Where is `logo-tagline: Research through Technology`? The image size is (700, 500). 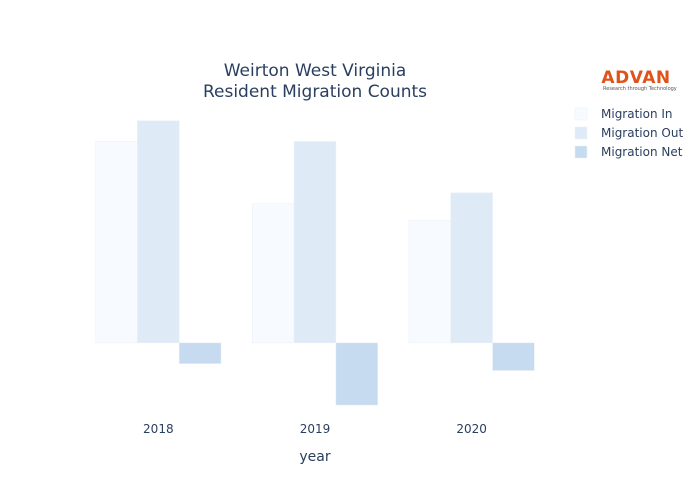 logo-tagline: Research through Technology is located at coordinates (640, 89).